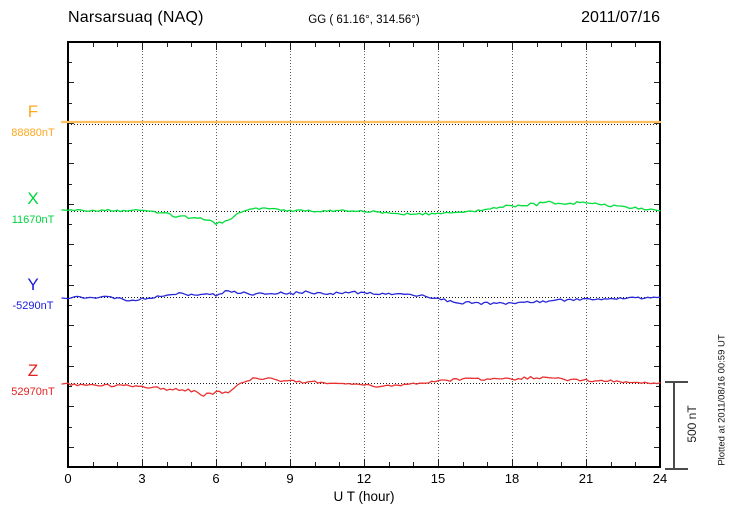 The height and width of the screenshot is (520, 730). Describe the element at coordinates (586, 478) in the screenshot. I see `x-tick-label-21: 21` at that location.